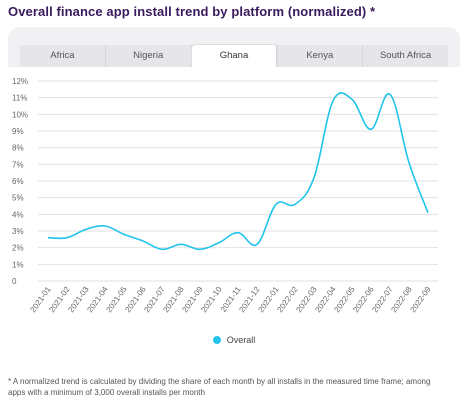 The image size is (468, 405). Describe the element at coordinates (241, 340) in the screenshot. I see `legend-label-overall: Overall` at that location.